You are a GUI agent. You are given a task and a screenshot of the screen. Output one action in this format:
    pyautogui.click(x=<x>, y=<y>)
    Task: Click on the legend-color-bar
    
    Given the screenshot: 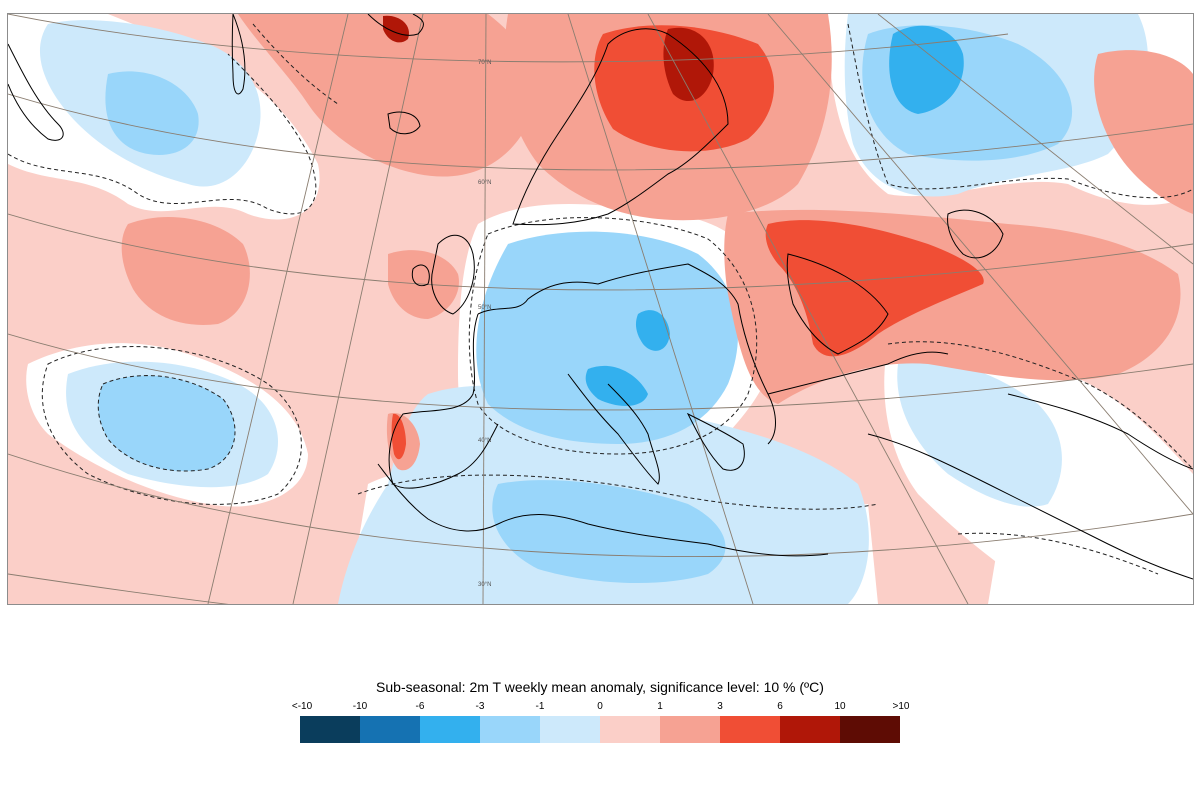 What is the action you would take?
    pyautogui.click(x=600, y=729)
    